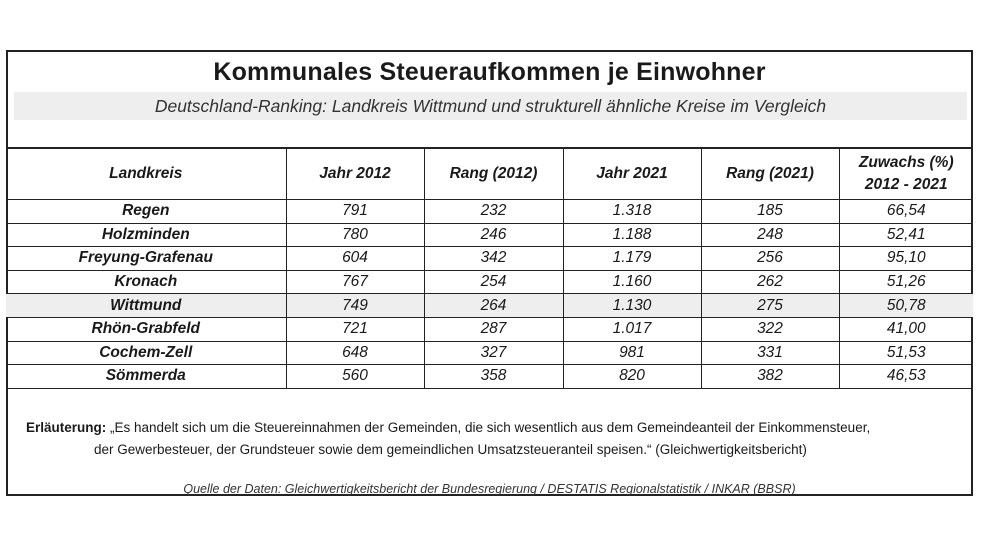 The height and width of the screenshot is (553, 983). I want to click on cell-jahr-2012: 749, so click(355, 305).